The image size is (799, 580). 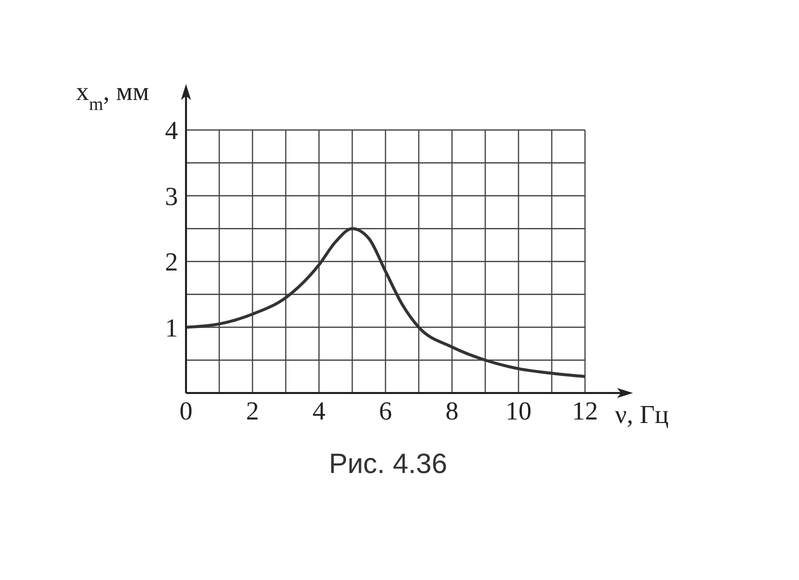 I want to click on y-tick-label: 2, so click(x=171, y=262).